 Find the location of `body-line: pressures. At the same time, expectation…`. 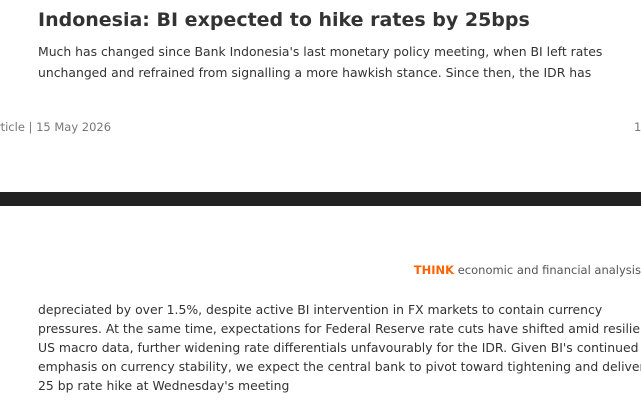

body-line: pressures. At the same time, expectation… is located at coordinates (339, 328).